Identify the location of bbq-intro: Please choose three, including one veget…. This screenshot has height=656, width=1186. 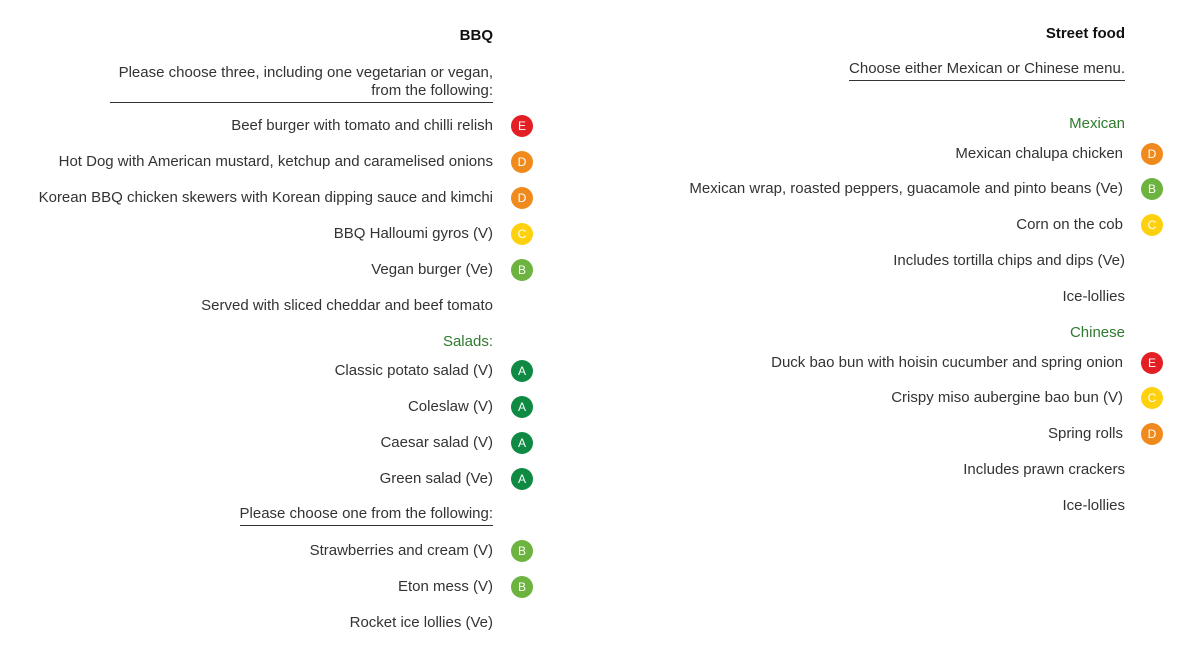
(301, 83).